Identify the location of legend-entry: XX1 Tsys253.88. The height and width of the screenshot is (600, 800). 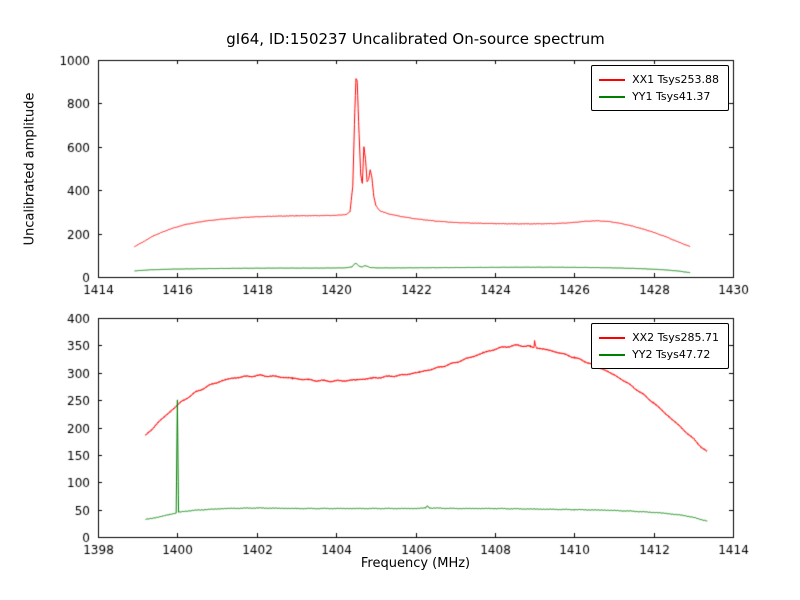
(659, 79).